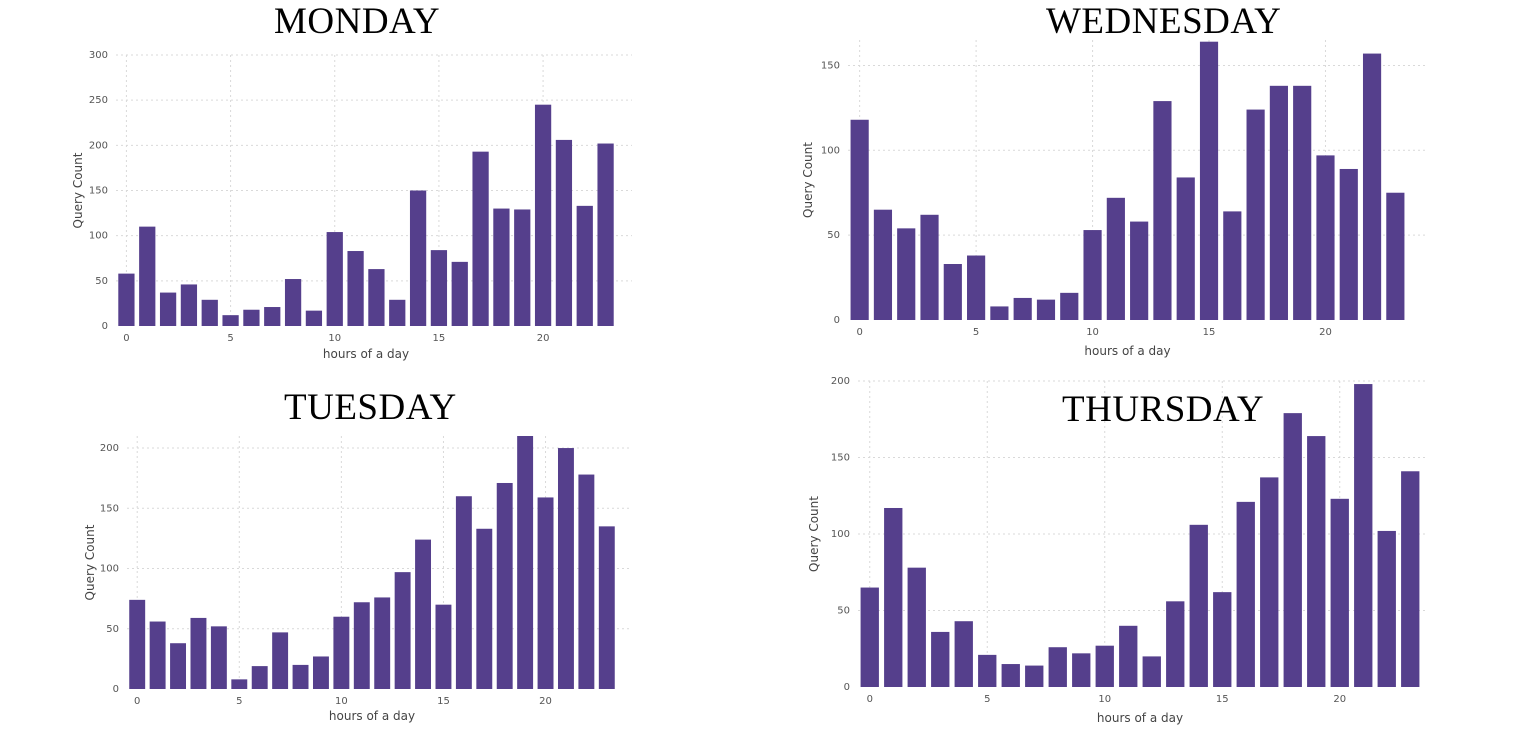 Image resolution: width=1533 pixels, height=738 pixels. Describe the element at coordinates (98, 100) in the screenshot. I see `y-tick-label: 250` at that location.